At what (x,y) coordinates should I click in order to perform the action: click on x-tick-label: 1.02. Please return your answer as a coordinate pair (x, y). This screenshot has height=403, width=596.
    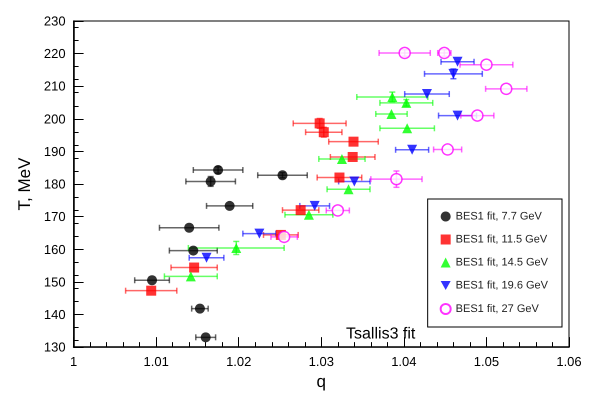
    Looking at the image, I should click on (239, 362).